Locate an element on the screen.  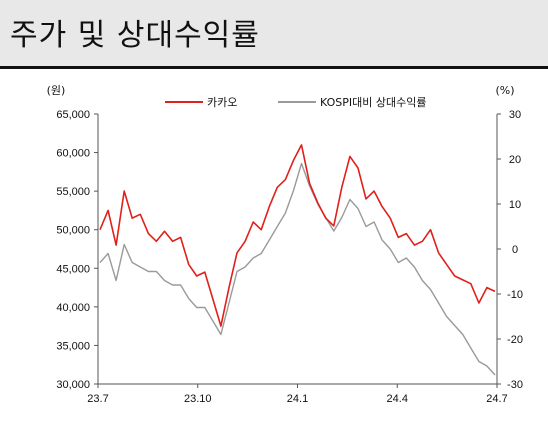
legend-label: 카카오 is located at coordinates (222, 102).